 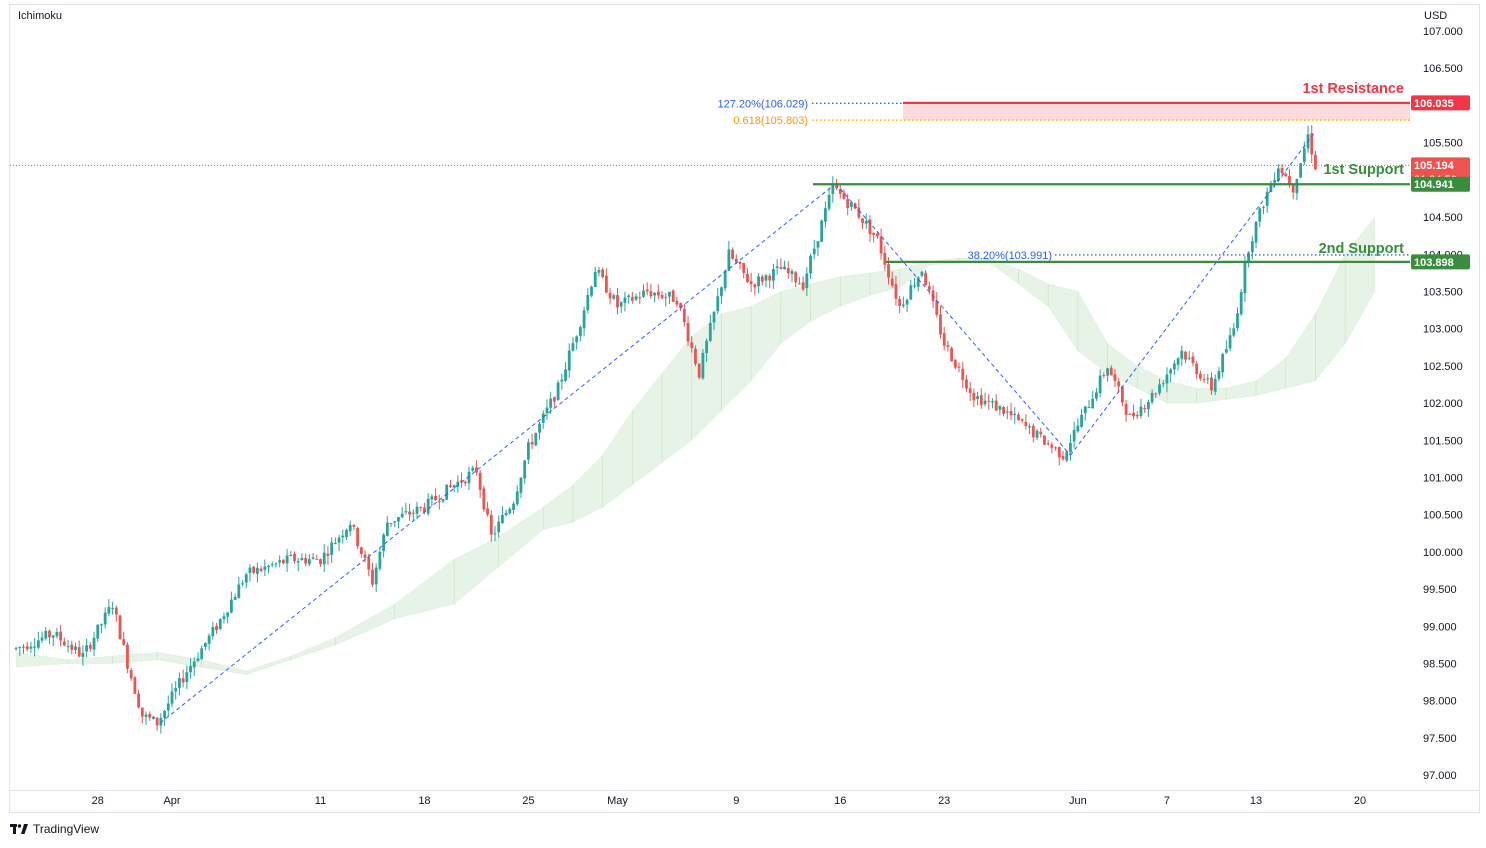 I want to click on brand-name: TradingView, so click(x=66, y=829).